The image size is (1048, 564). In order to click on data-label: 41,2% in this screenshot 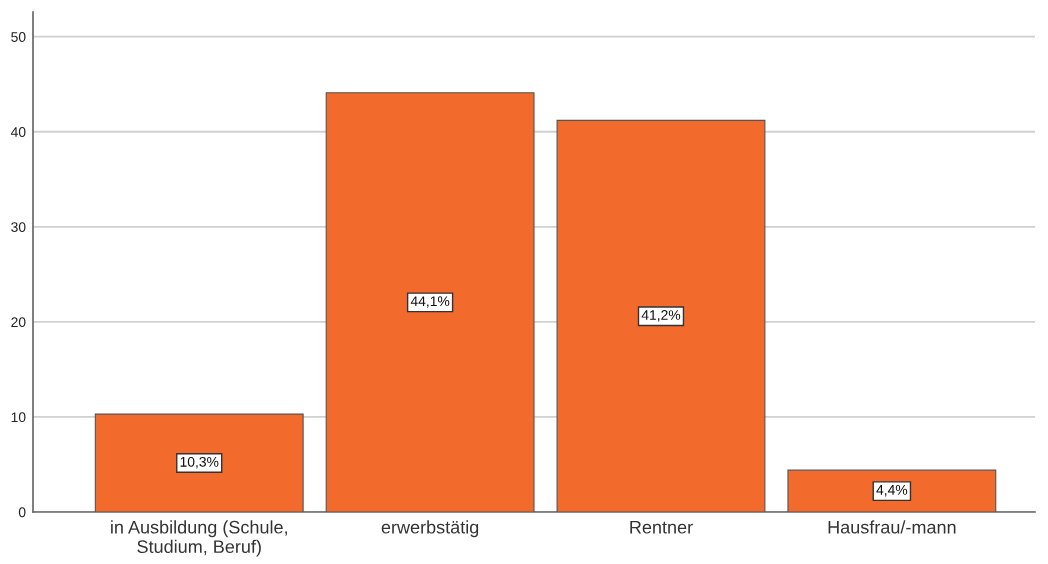, I will do `click(661, 316)`.